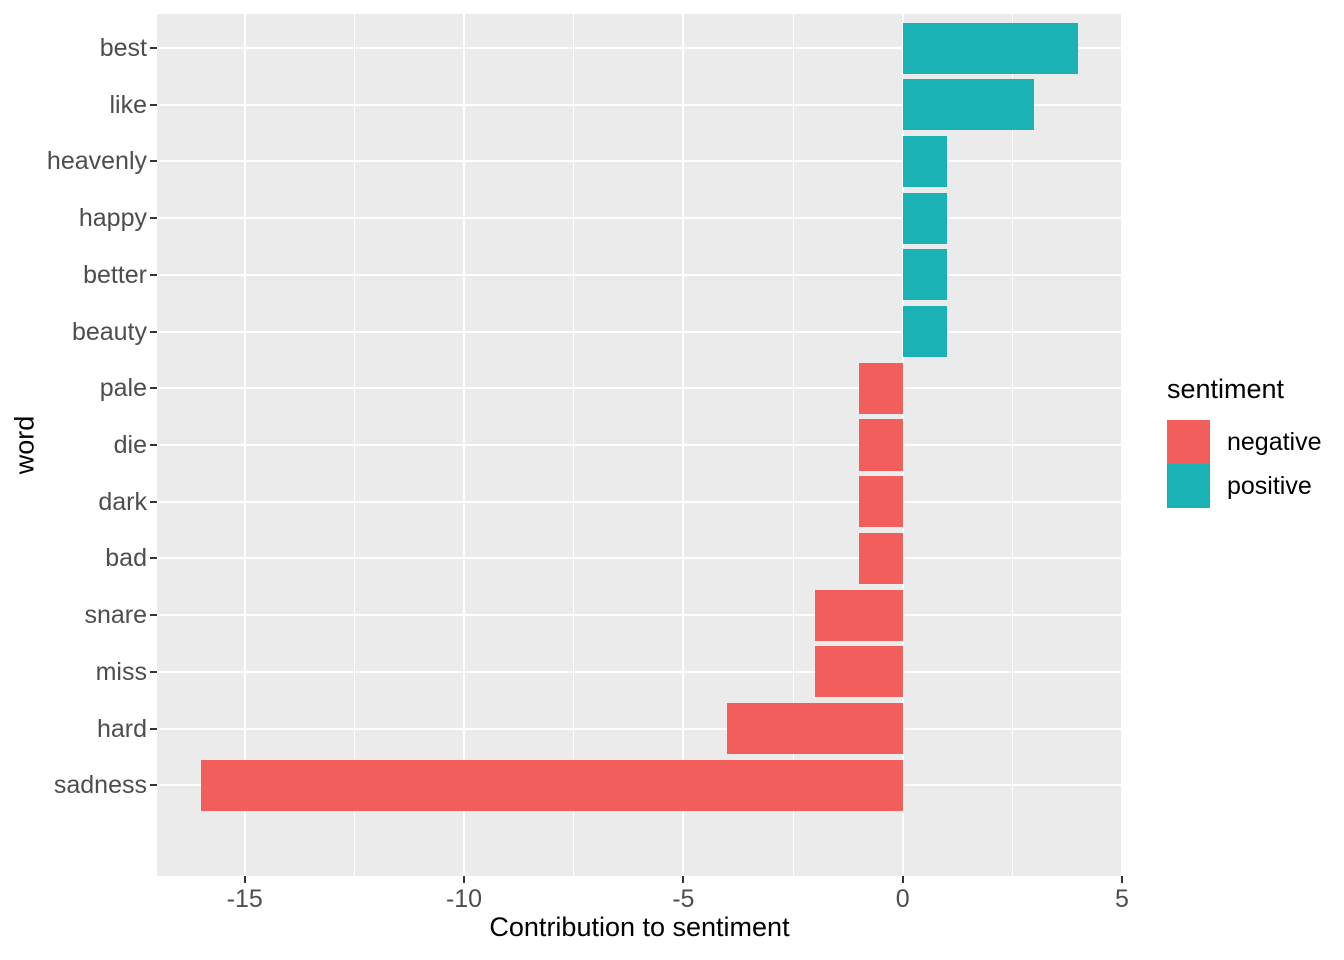  What do you see at coordinates (551, 785) in the screenshot?
I see `bar-sadness` at bounding box center [551, 785].